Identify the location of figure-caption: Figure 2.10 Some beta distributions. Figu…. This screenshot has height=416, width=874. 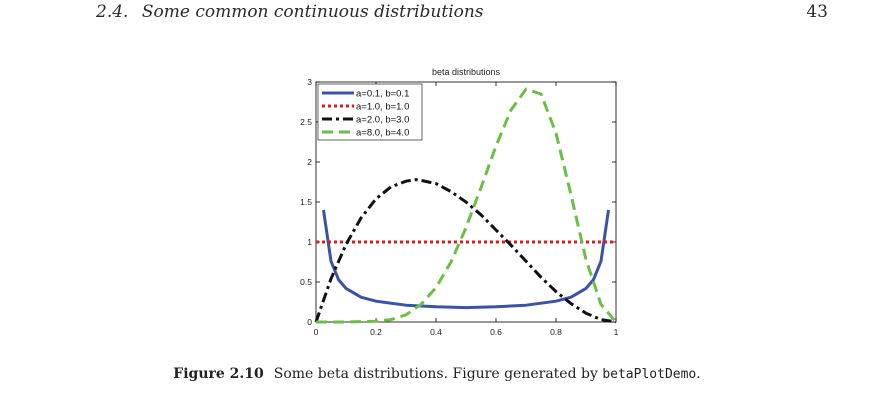
(437, 374).